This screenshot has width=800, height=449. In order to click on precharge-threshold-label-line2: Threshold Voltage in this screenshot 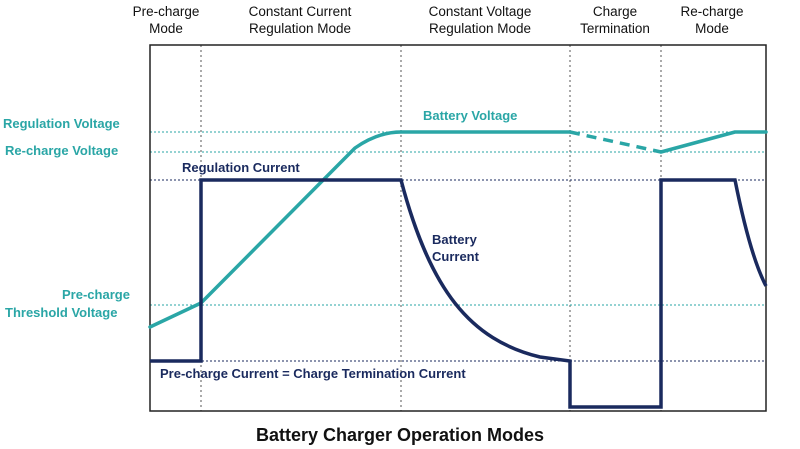, I will do `click(61, 312)`.